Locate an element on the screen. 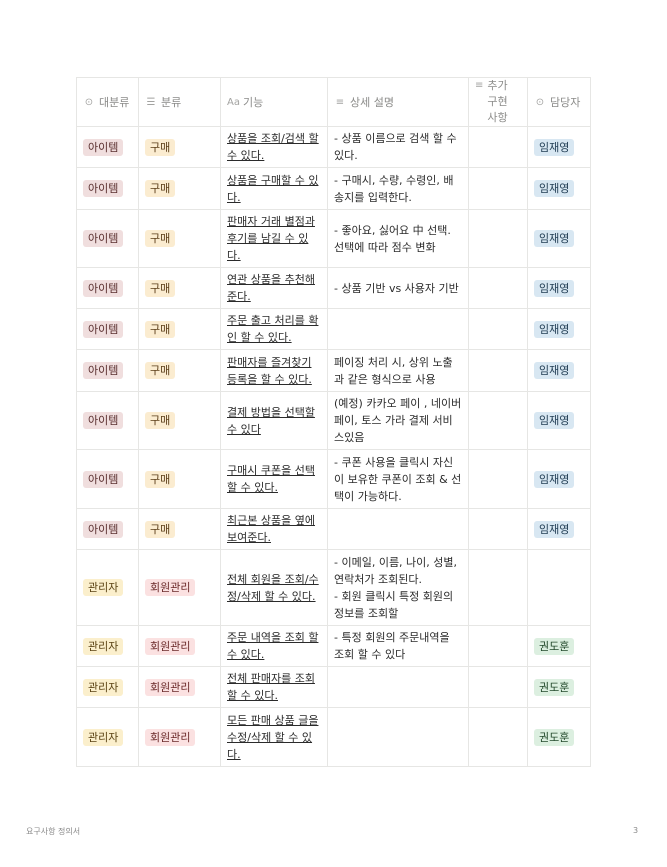  detail-cell: - 특정 회원의 주문내역을 조회 할 수 있다 is located at coordinates (398, 646).